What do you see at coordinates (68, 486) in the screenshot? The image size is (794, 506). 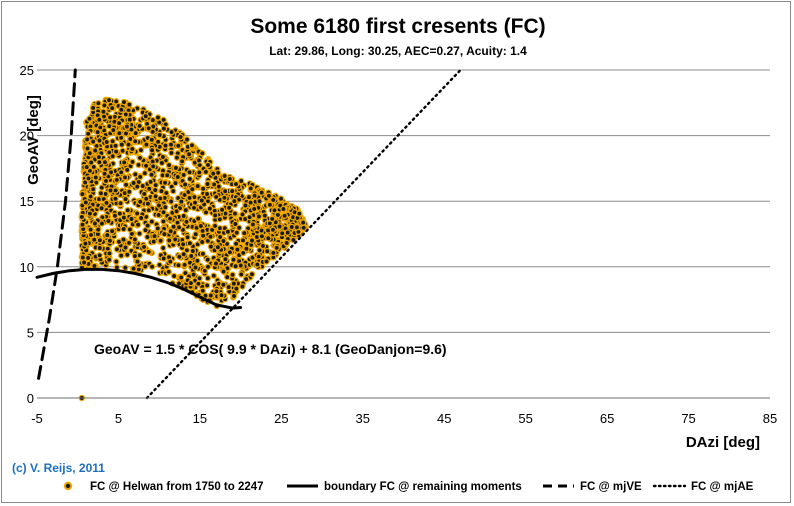 I see `legend-marker-scatter` at bounding box center [68, 486].